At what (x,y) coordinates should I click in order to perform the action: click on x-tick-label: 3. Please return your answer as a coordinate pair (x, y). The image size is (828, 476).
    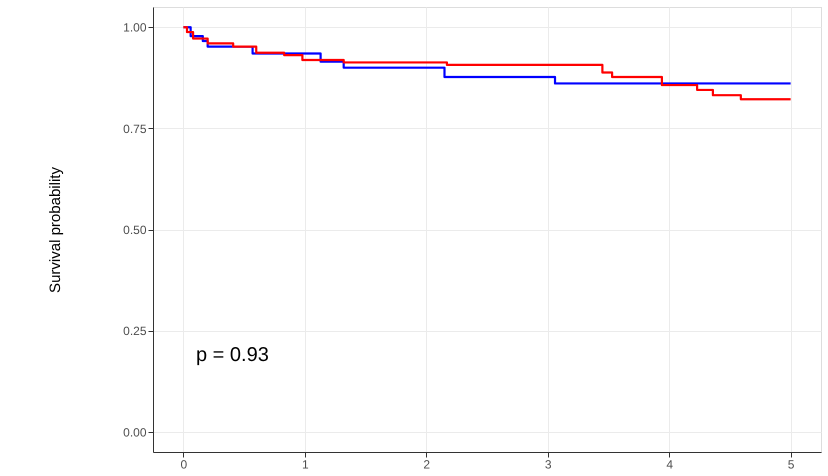
    Looking at the image, I should click on (548, 465).